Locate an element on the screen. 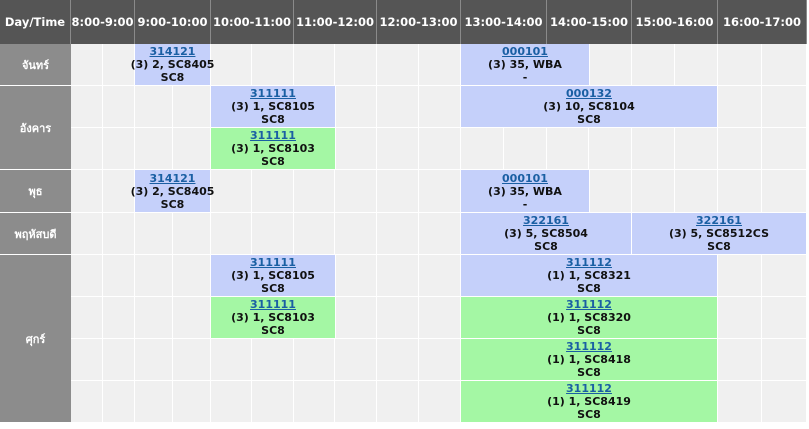  time-slot-header: 16:00-17:00 is located at coordinates (762, 22).